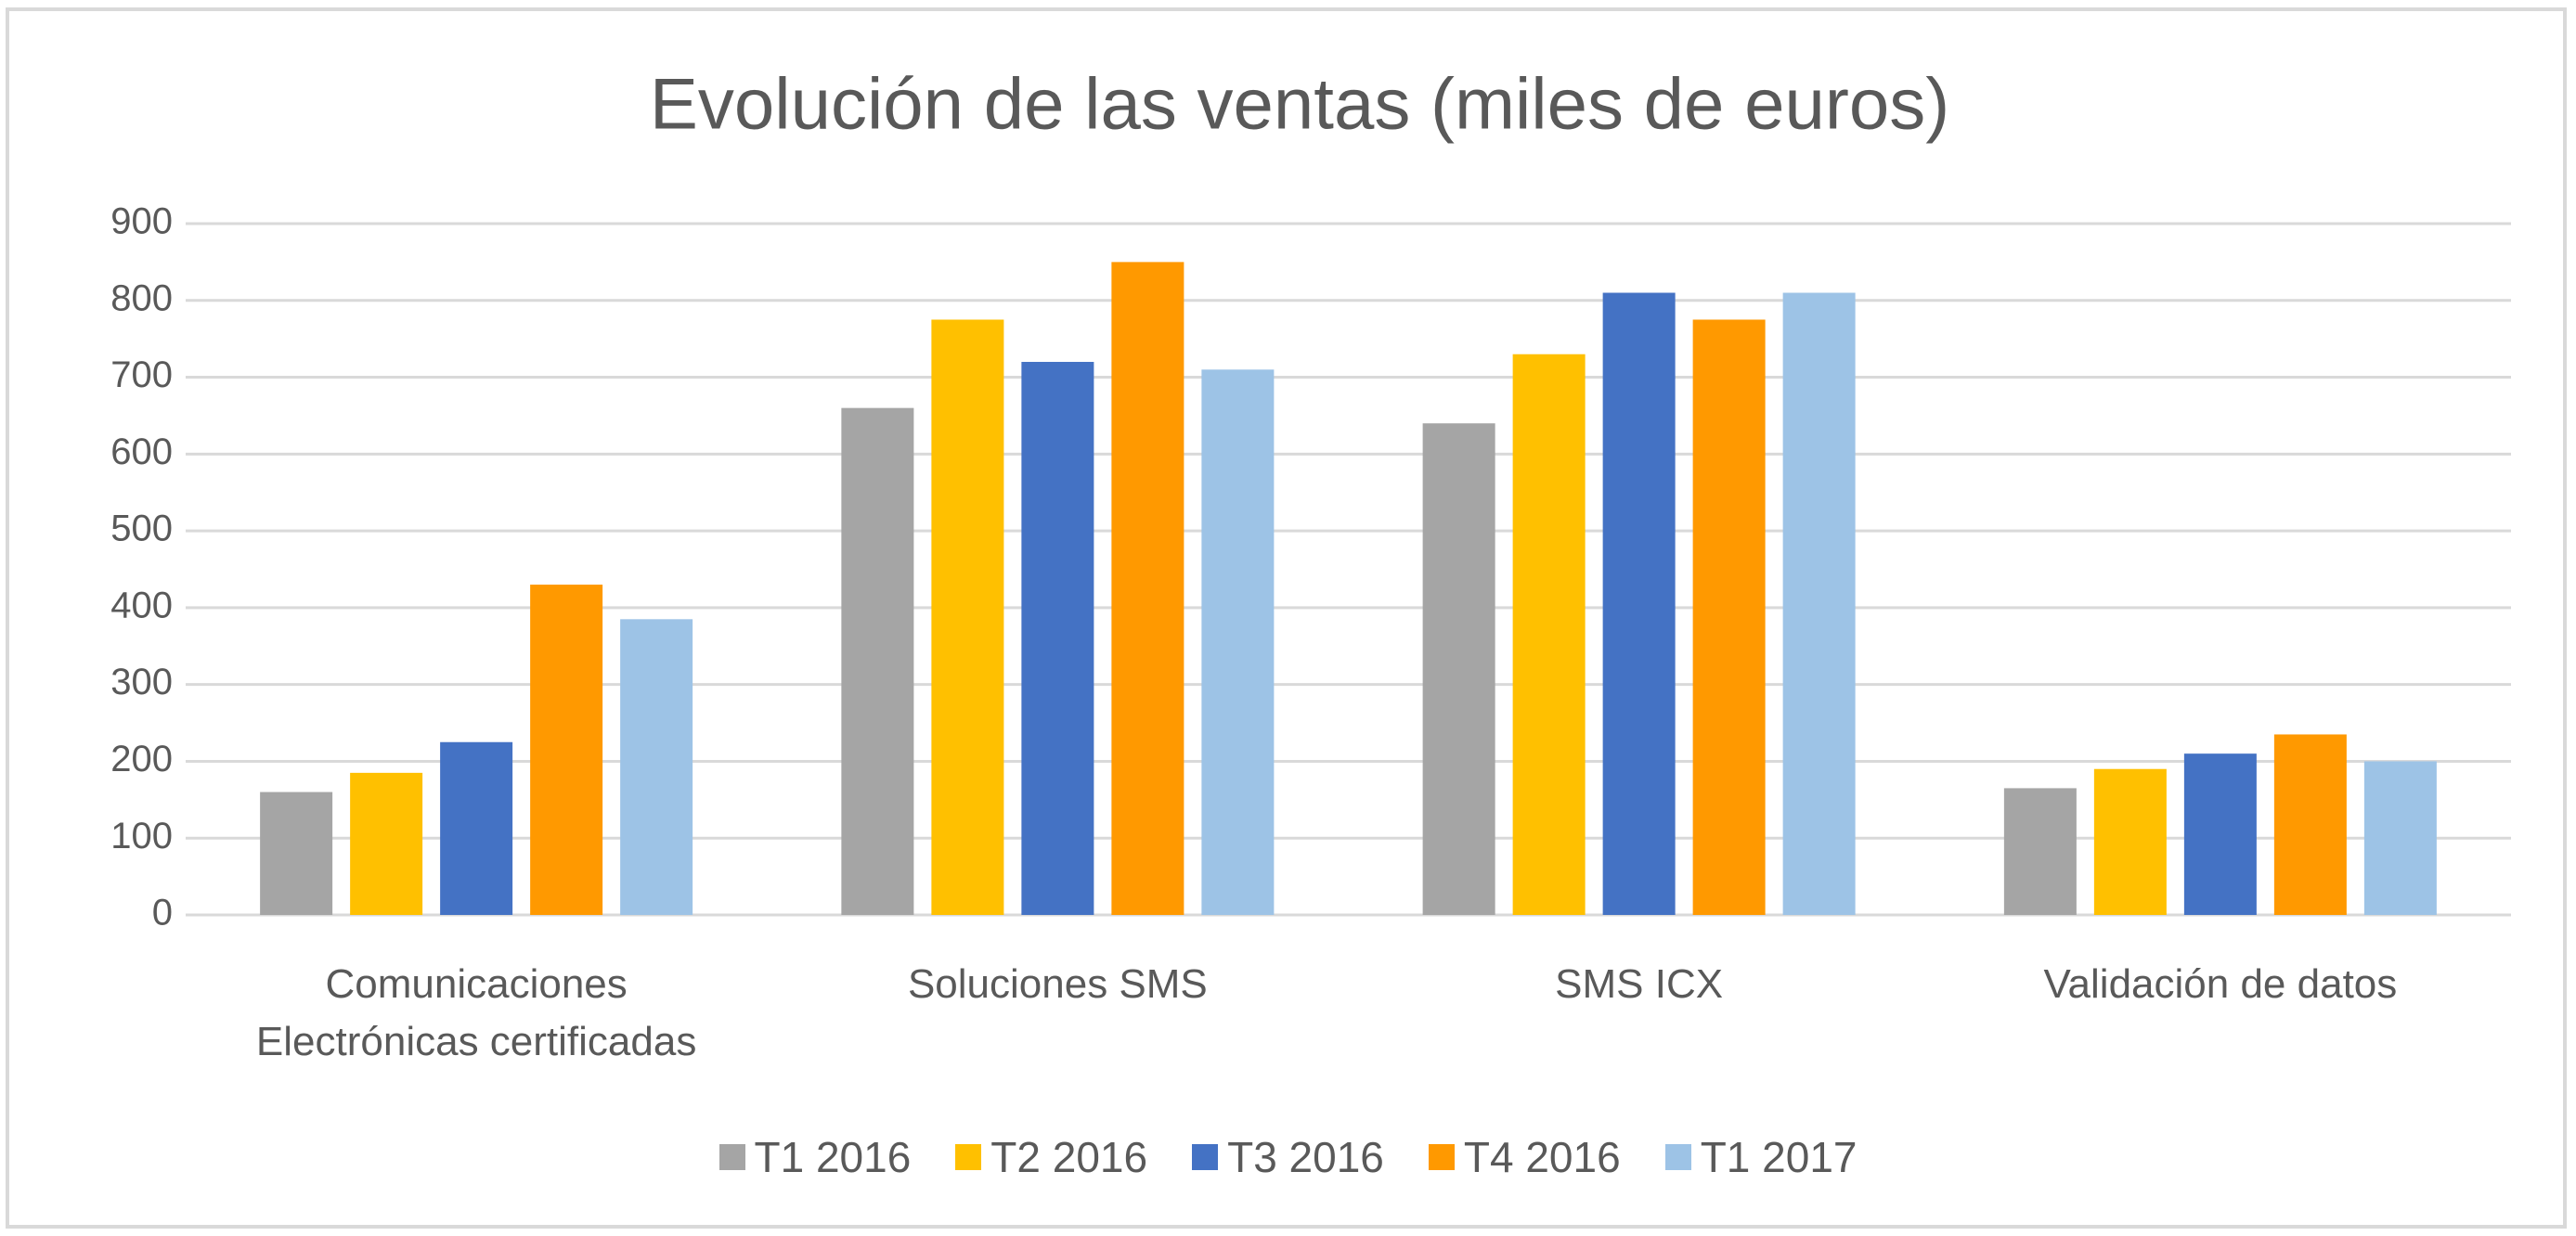  Describe the element at coordinates (1057, 984) in the screenshot. I see `x-tick-label: Soluciones SMS` at that location.